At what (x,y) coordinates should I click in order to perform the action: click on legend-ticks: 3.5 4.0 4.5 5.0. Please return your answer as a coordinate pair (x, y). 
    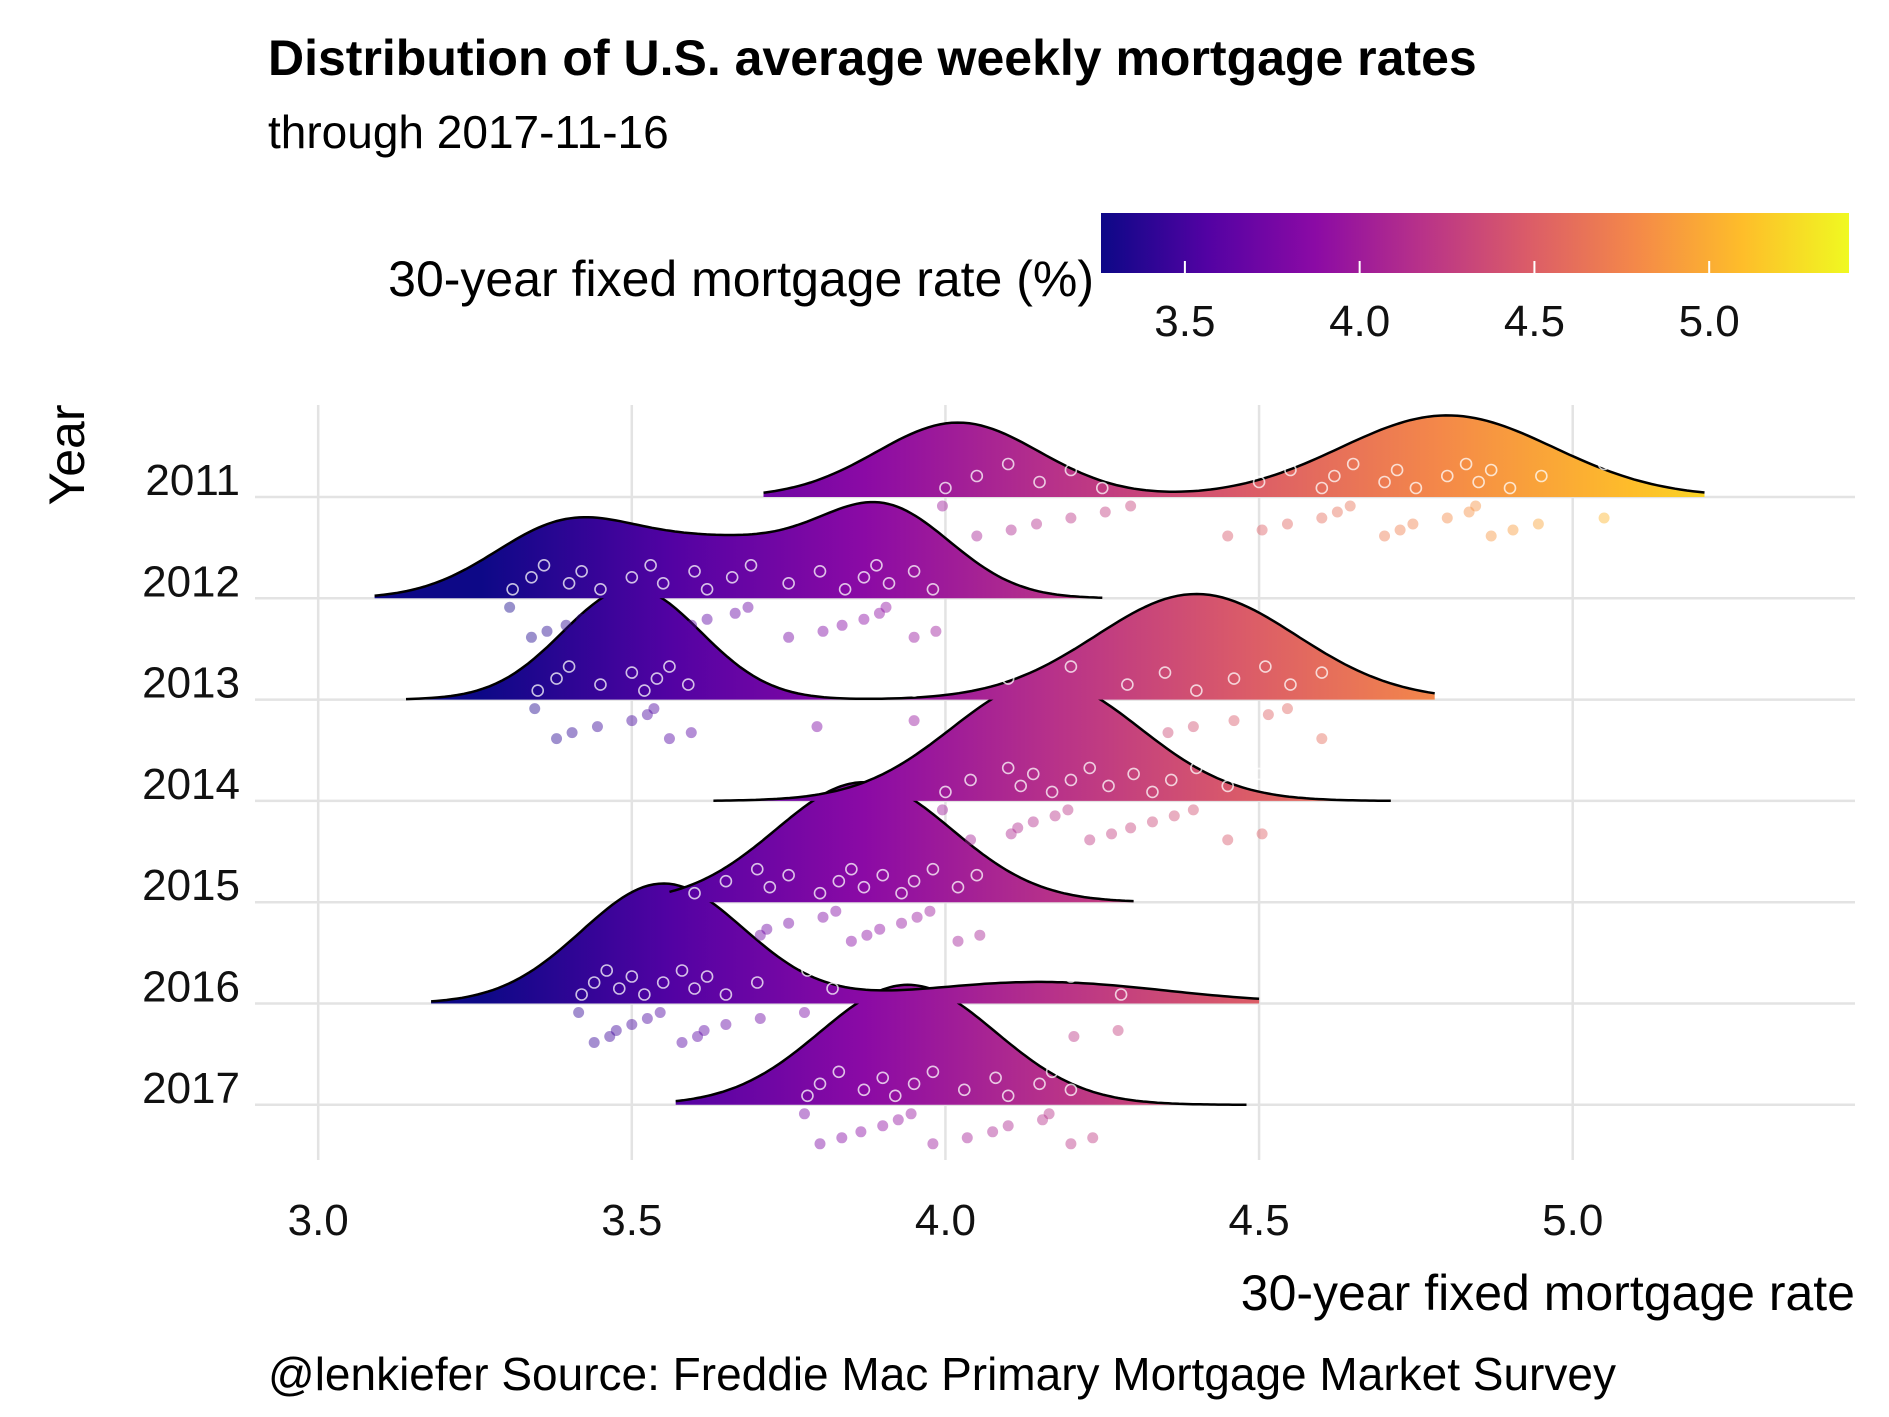
    Looking at the image, I should click on (1447, 303).